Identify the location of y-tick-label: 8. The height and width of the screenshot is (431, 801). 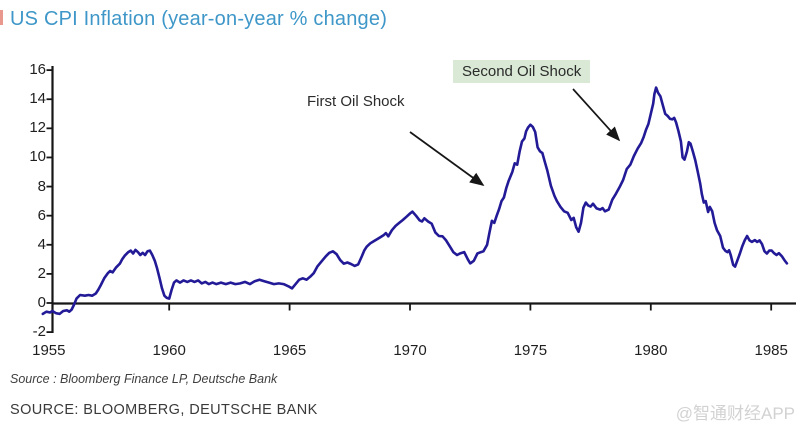
(41, 186).